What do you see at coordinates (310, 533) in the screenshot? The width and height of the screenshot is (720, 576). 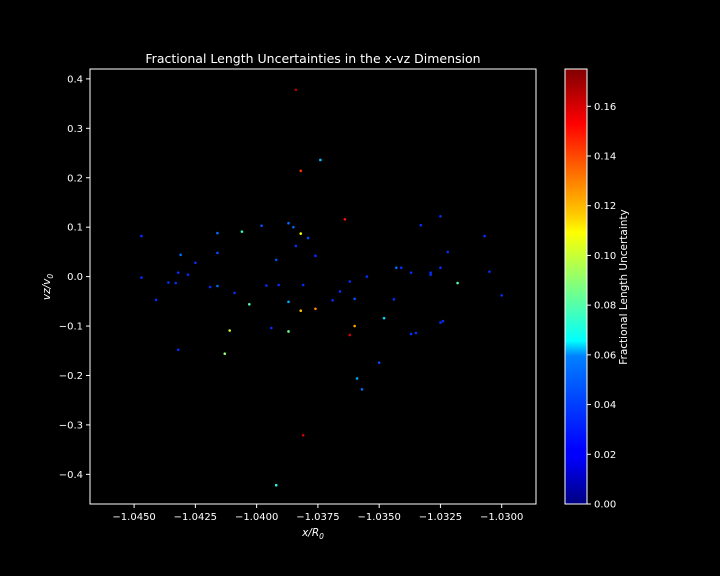 I see `x-axis-label-main: x/R` at bounding box center [310, 533].